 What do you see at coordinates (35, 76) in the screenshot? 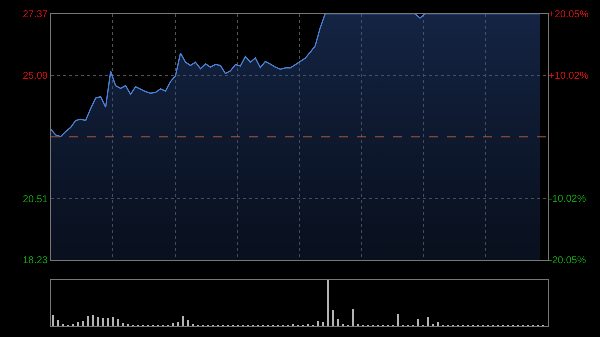
I see `y-tick-label: 25.09` at bounding box center [35, 76].